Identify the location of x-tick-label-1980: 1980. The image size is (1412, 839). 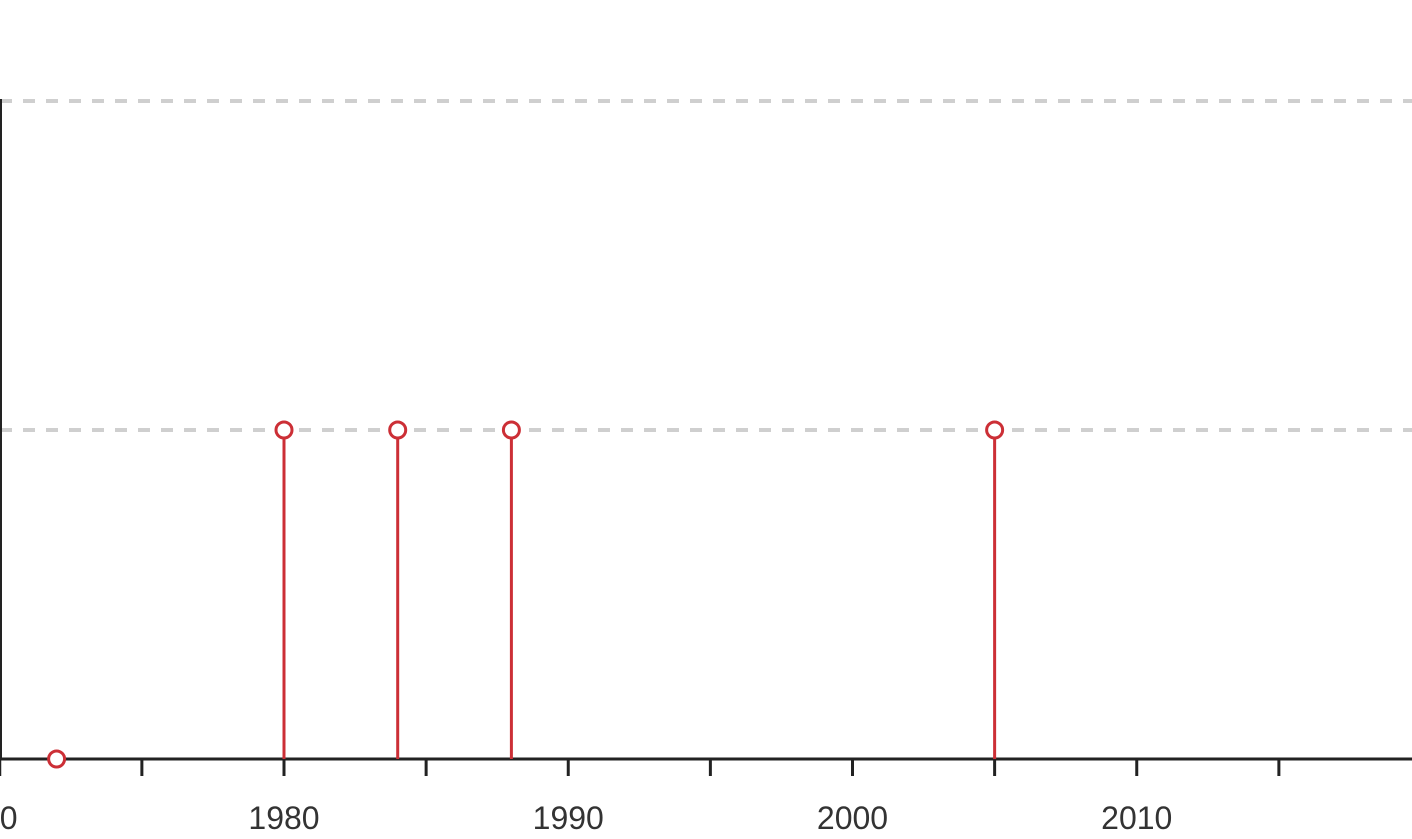
(283, 818).